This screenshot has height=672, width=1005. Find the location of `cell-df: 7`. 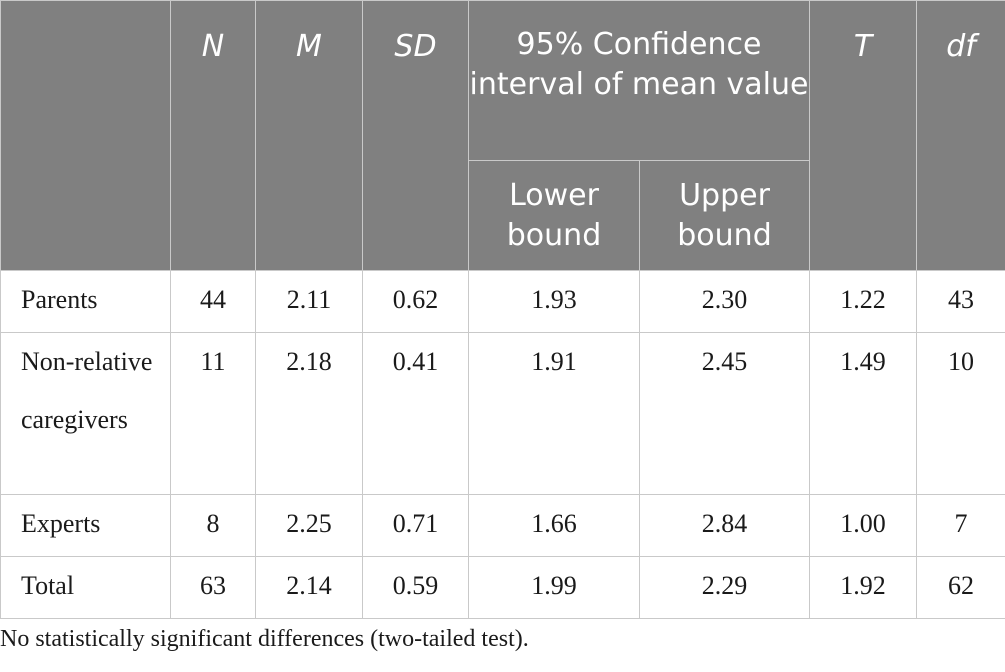

cell-df: 7 is located at coordinates (960, 525).